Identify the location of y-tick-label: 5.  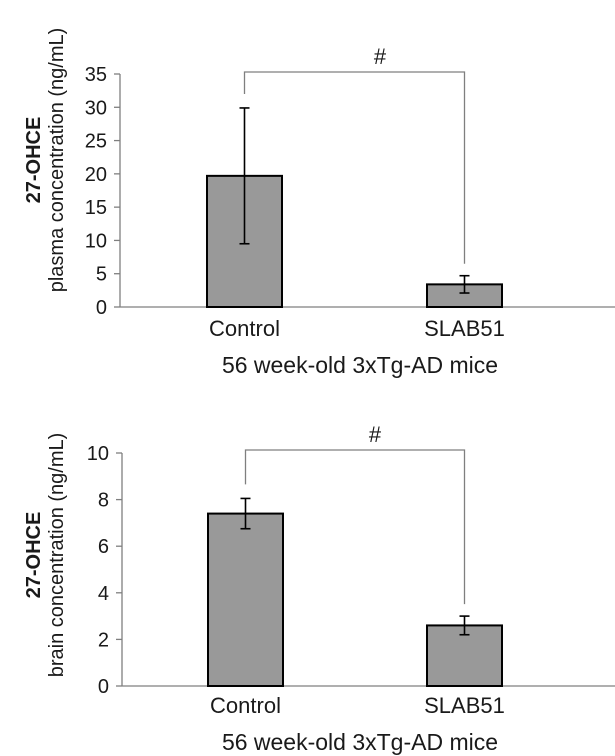
(101, 275).